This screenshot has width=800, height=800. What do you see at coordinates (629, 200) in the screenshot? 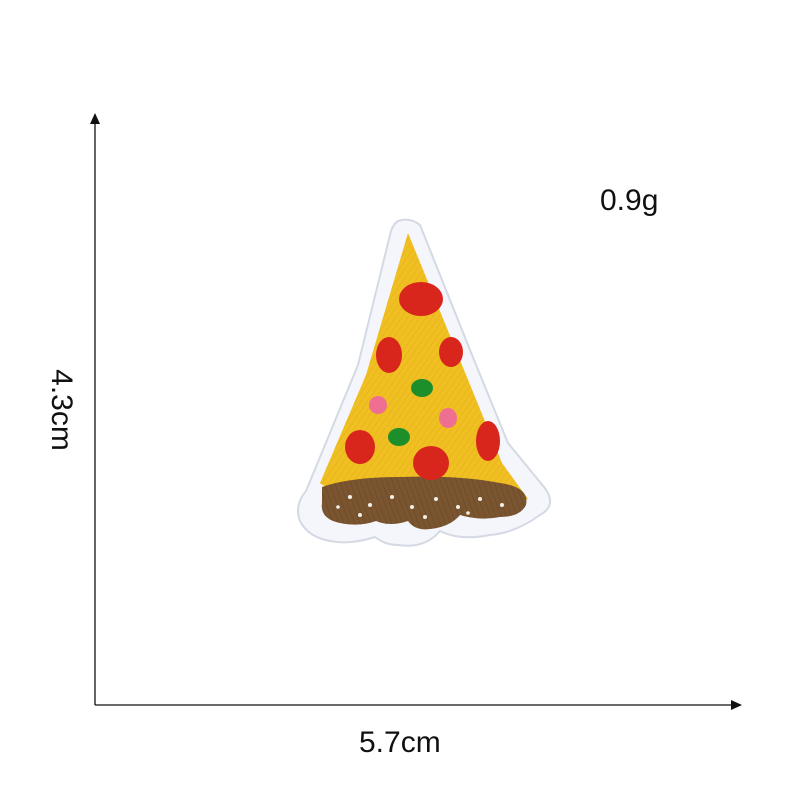
I see `weight-label: 0.9g` at bounding box center [629, 200].